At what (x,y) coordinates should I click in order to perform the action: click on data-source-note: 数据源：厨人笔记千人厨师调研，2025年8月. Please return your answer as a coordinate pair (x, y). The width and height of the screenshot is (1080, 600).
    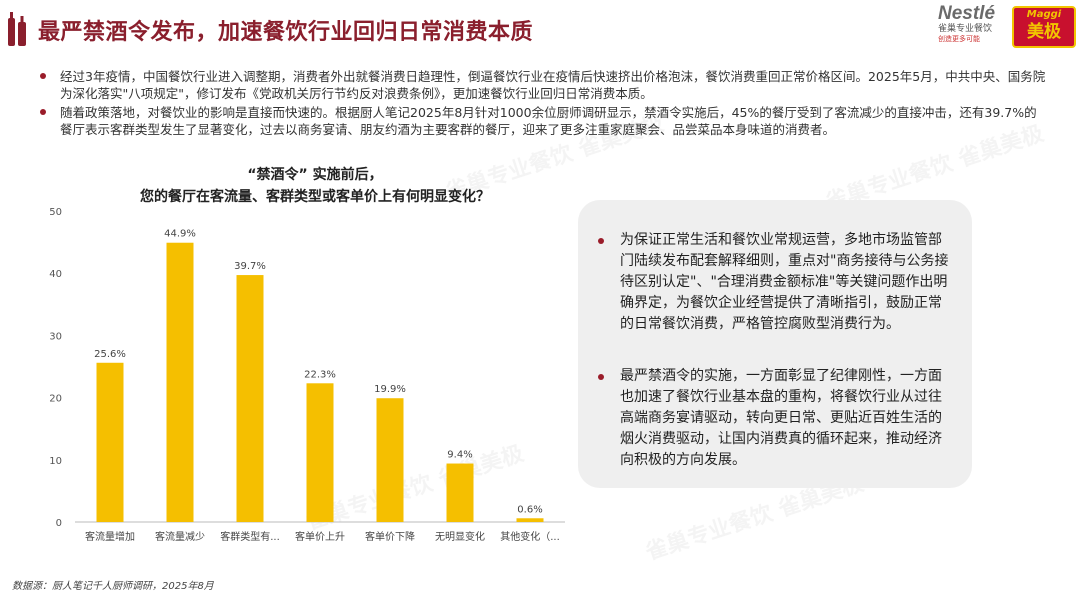
    Looking at the image, I should click on (113, 586).